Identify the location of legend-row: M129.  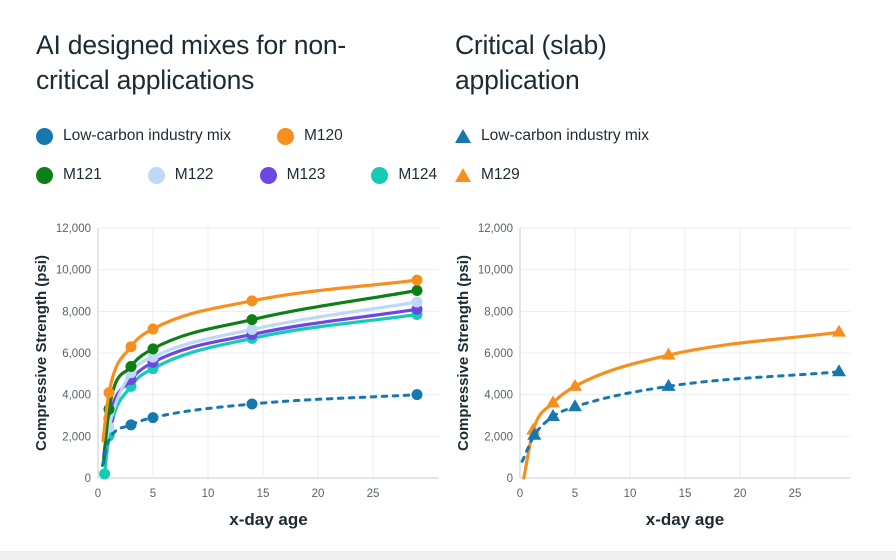
(552, 175).